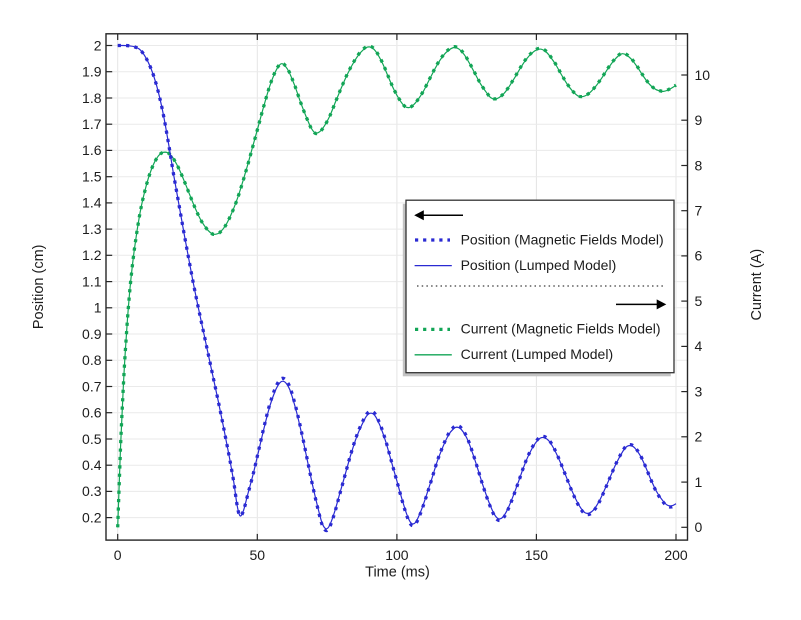 Image resolution: width=801 pixels, height=620 pixels. What do you see at coordinates (92, 150) in the screenshot?
I see `svg-text: 1.6` at bounding box center [92, 150].